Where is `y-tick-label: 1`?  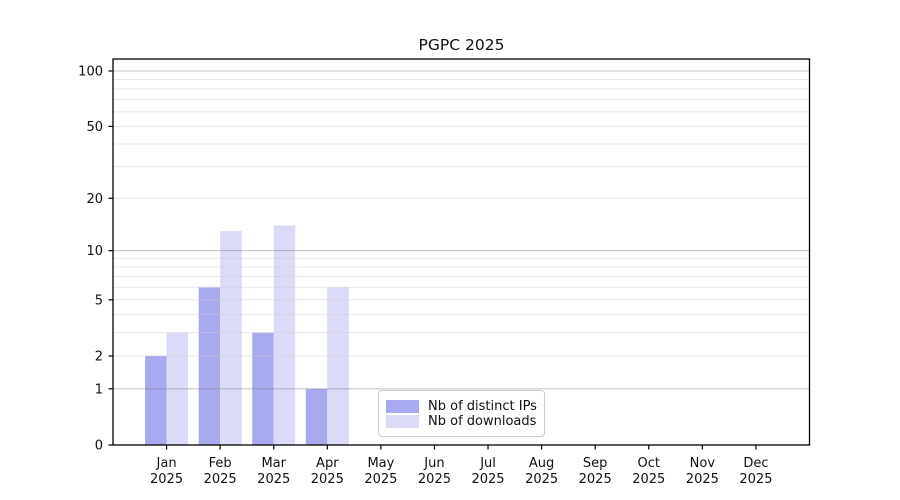 y-tick-label: 1 is located at coordinates (99, 389).